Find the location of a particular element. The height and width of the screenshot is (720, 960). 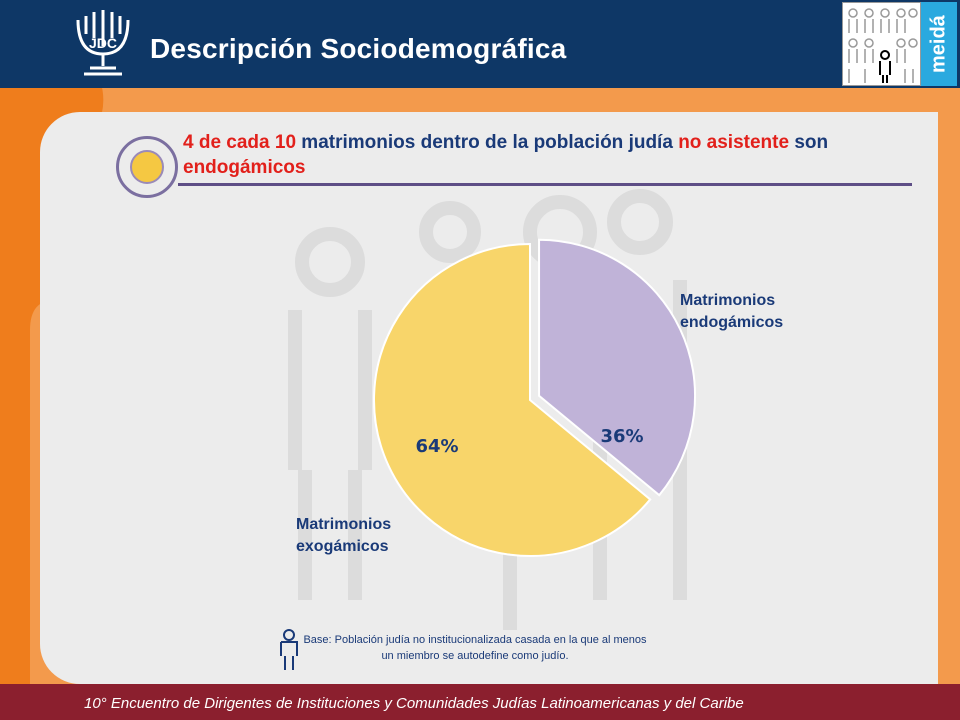

headline-part2: matrimonios dentro de la población judía is located at coordinates (487, 142).